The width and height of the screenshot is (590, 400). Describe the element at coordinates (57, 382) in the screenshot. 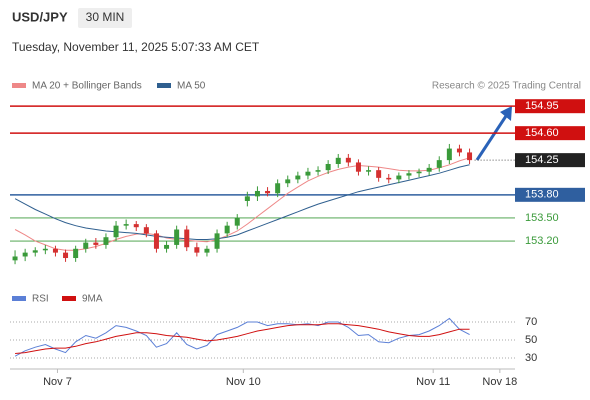

I see `x-tick-label: Nov 7` at that location.